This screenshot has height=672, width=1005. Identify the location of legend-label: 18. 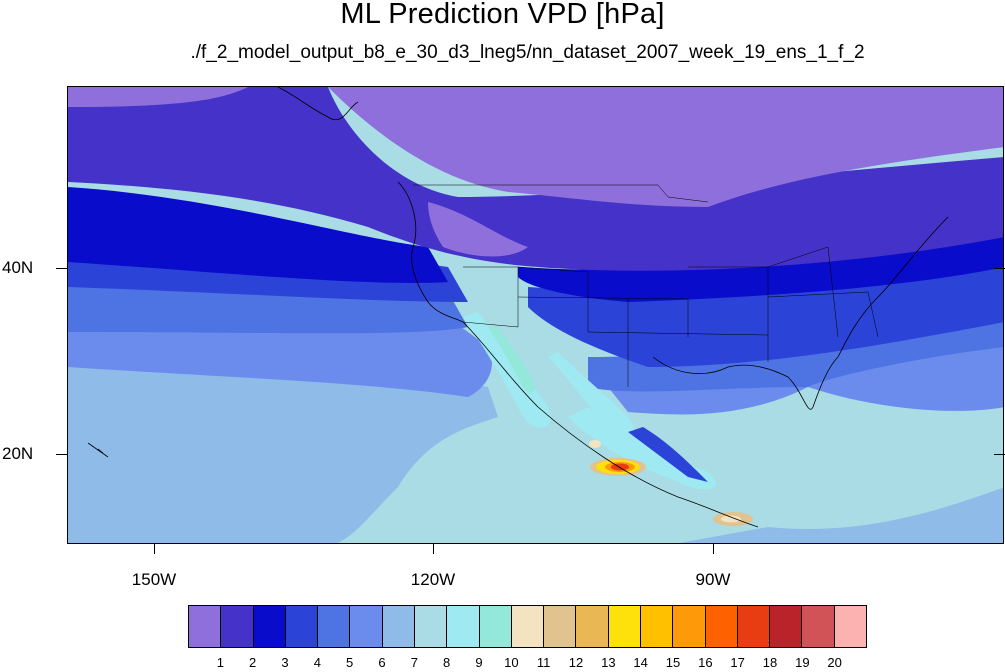
(770, 662).